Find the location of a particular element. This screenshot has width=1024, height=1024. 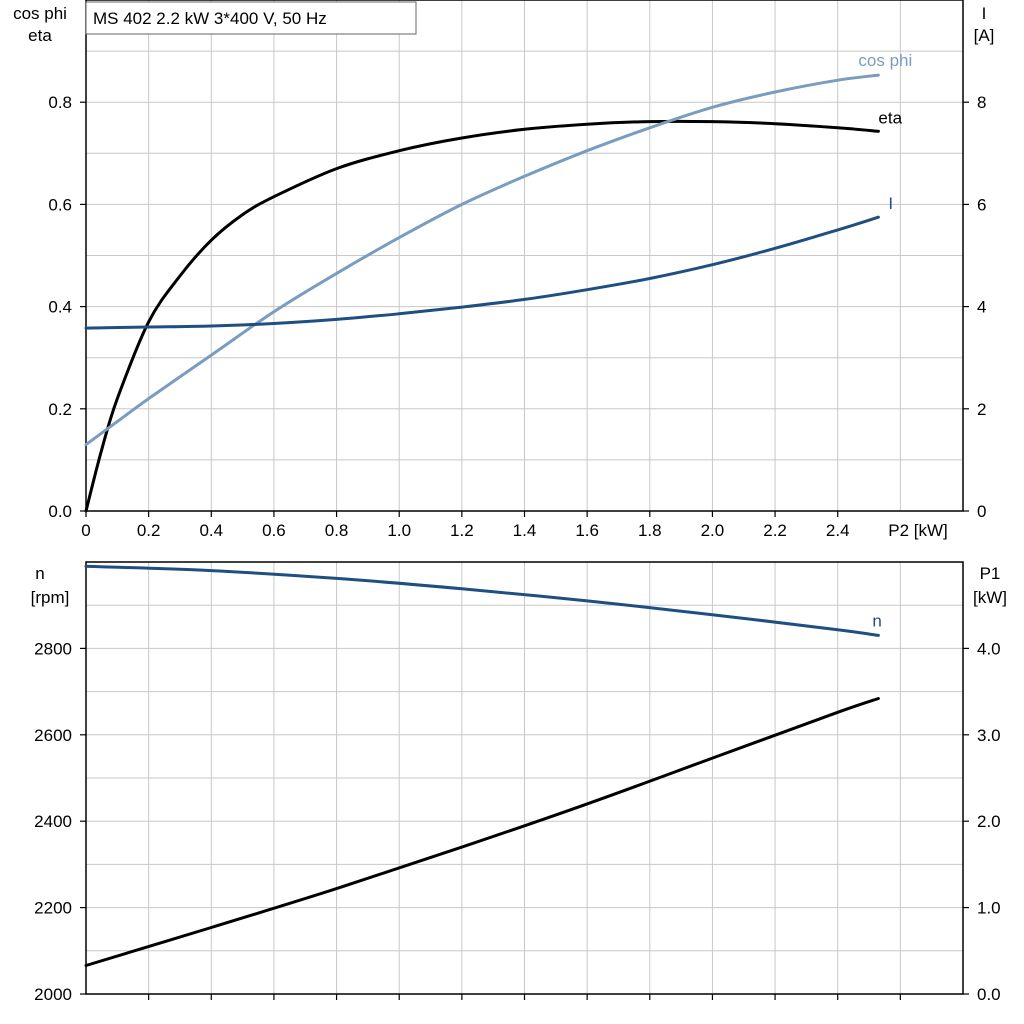

top-right-tick-label: 4 is located at coordinates (981, 307).